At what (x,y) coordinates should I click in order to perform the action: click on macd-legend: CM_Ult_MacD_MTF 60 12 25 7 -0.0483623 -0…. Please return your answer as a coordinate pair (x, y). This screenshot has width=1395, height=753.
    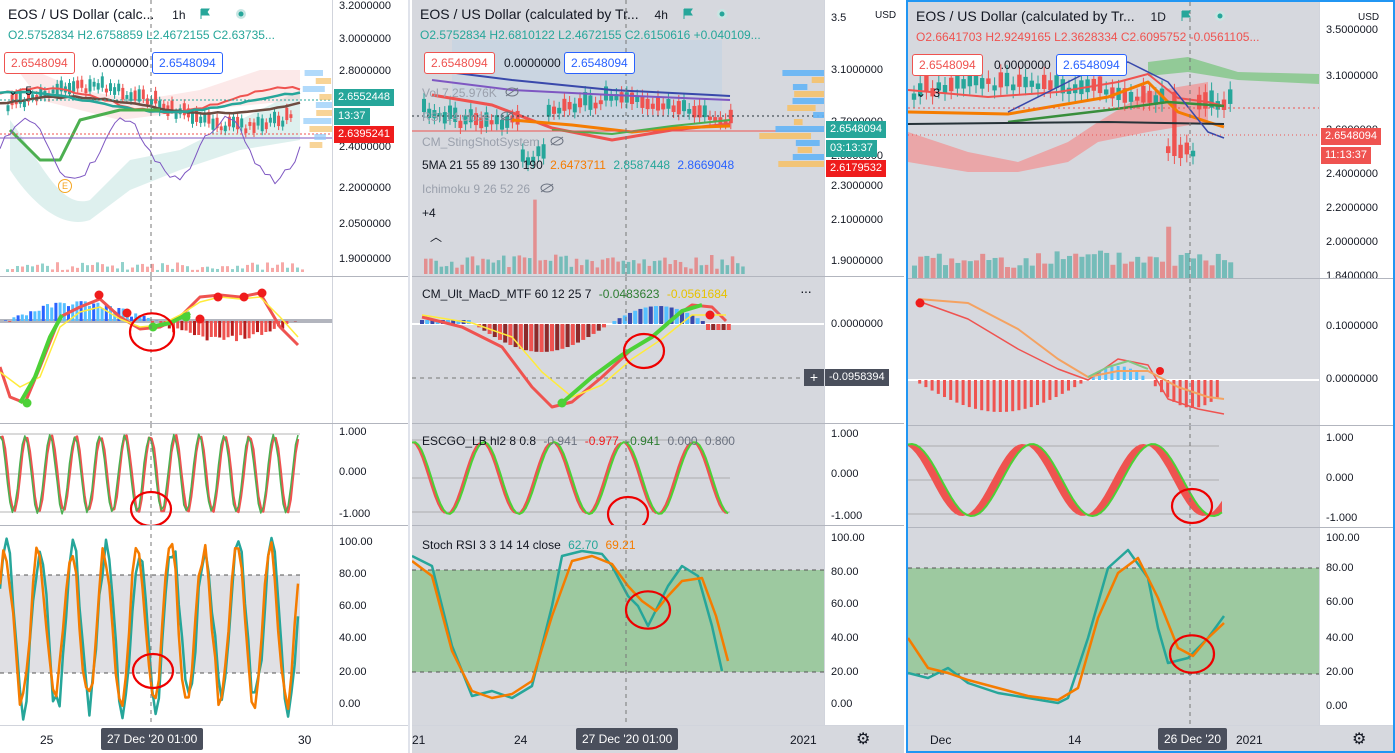
    Looking at the image, I should click on (575, 294).